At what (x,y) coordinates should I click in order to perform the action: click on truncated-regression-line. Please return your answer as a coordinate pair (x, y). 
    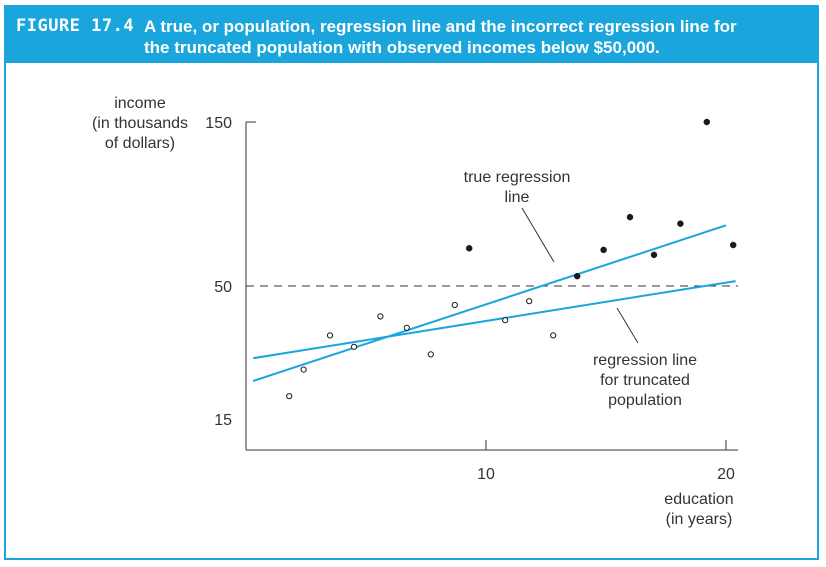
    Looking at the image, I should click on (494, 319).